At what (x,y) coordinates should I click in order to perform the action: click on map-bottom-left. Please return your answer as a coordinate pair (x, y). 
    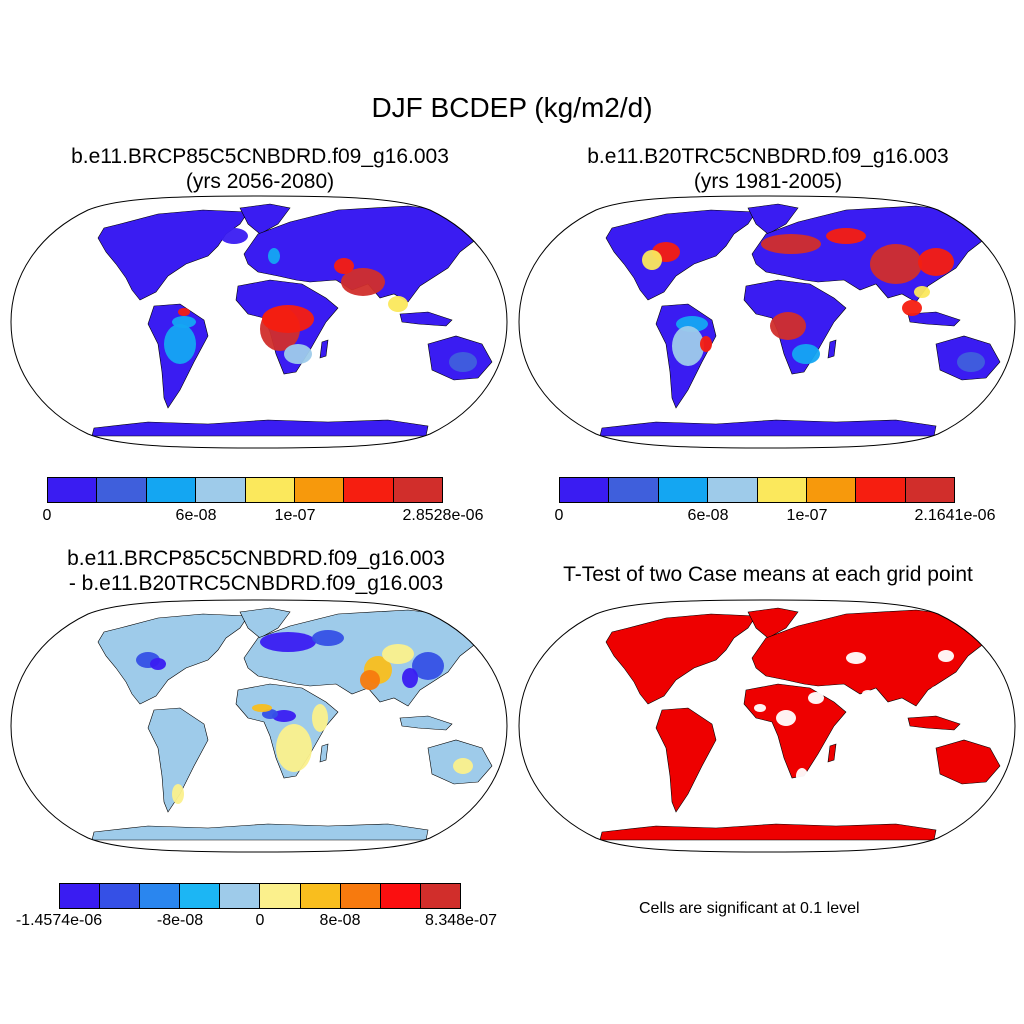
    Looking at the image, I should click on (259, 726).